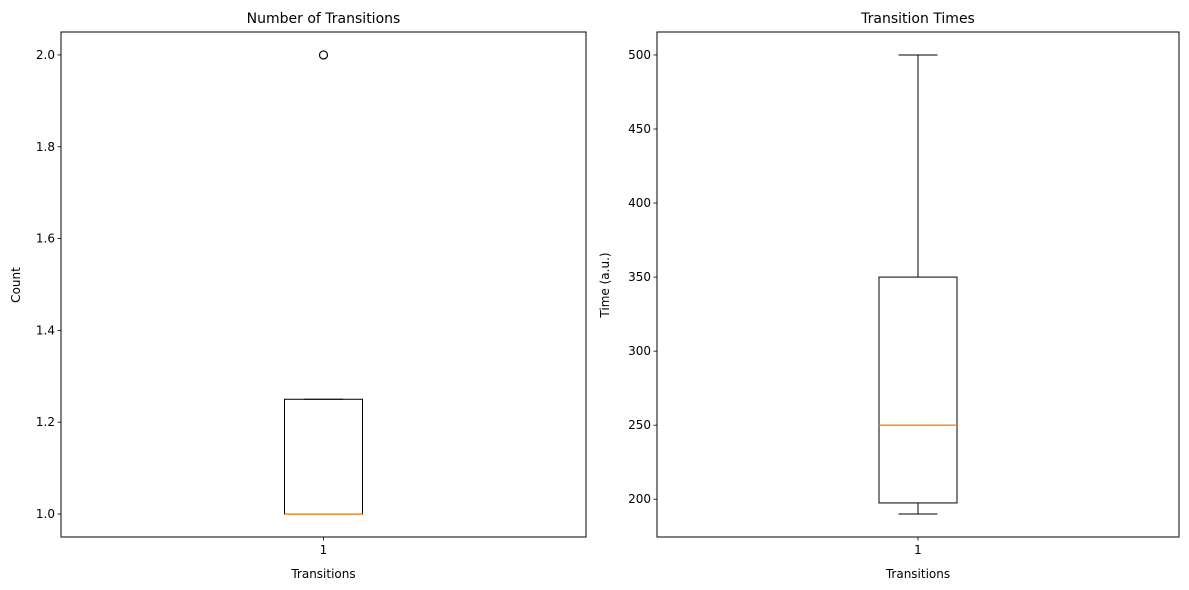 The width and height of the screenshot is (1189, 590). Describe the element at coordinates (45, 55) in the screenshot. I see `y-tick-label: 2.0` at that location.